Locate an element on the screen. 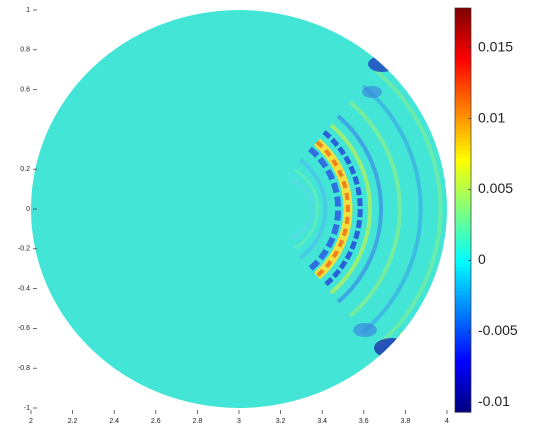 The height and width of the screenshot is (436, 535). colorbar-tick-label: 0.005 is located at coordinates (495, 188).